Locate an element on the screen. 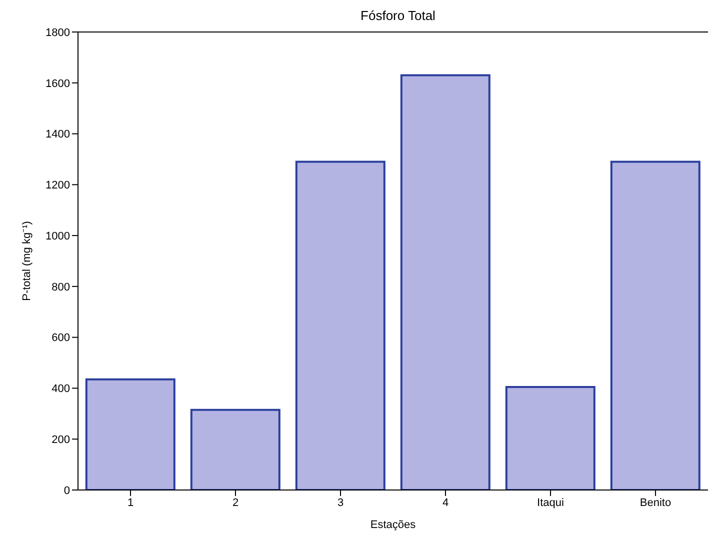  y-tick-label: 1600 is located at coordinates (58, 84).